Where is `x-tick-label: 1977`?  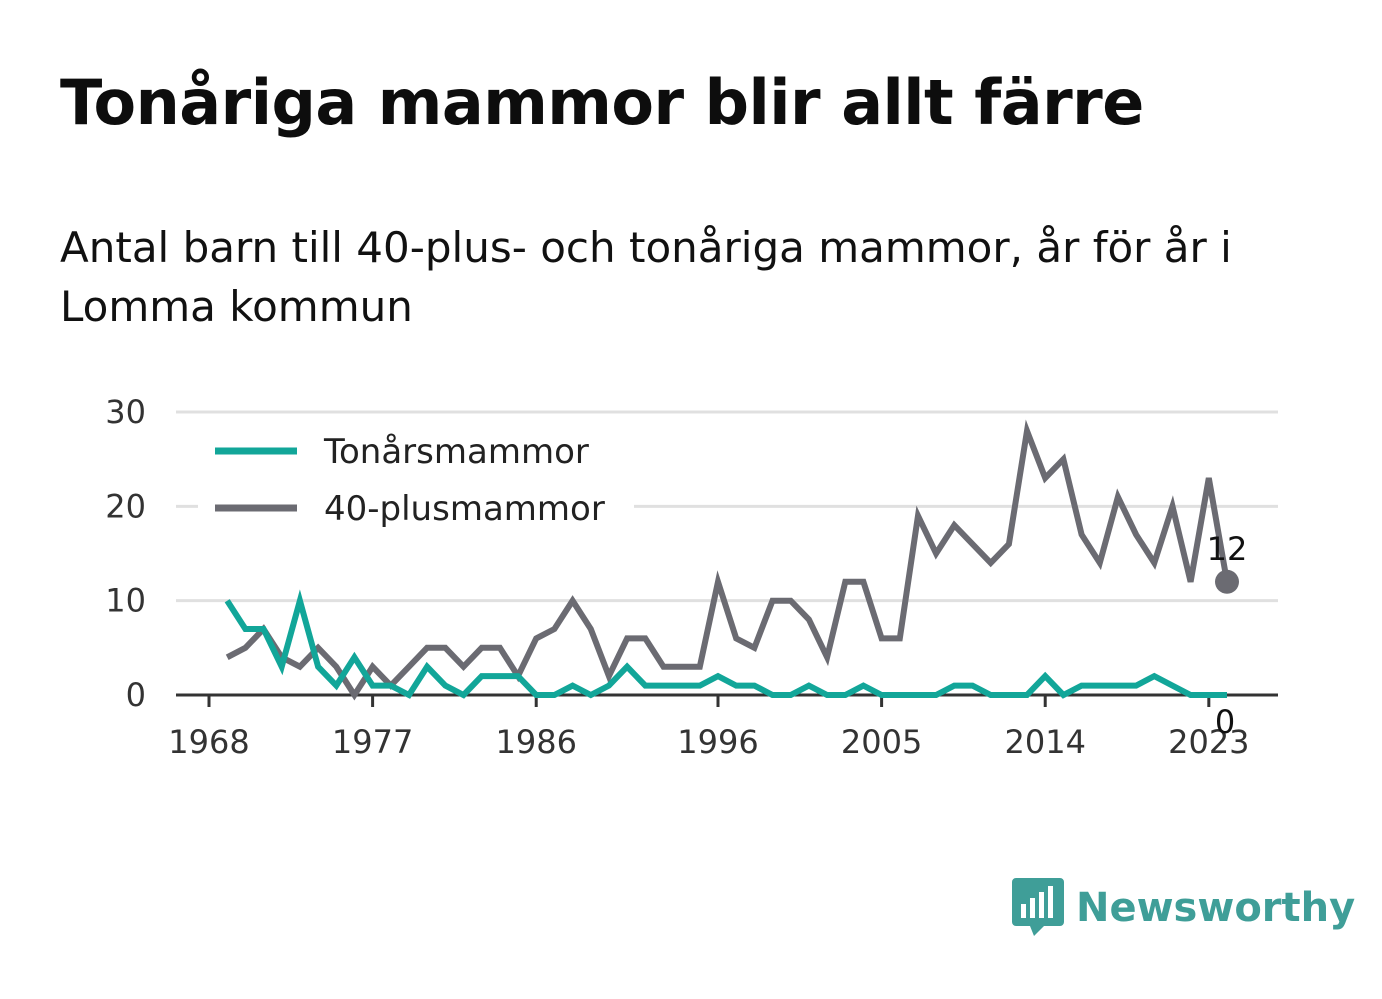 x-tick-label: 1977 is located at coordinates (372, 742).